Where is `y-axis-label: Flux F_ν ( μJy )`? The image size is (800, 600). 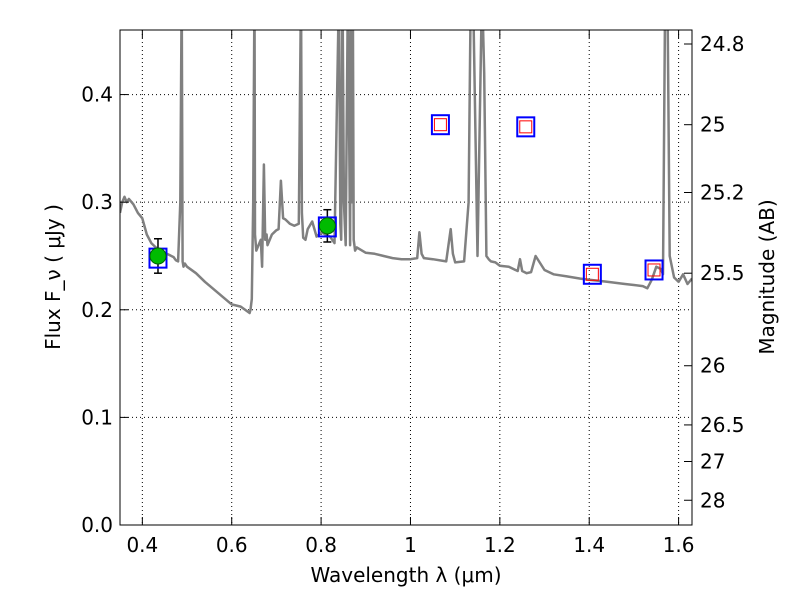 y-axis-label: Flux F_ν ( μJy ) is located at coordinates (53, 277).